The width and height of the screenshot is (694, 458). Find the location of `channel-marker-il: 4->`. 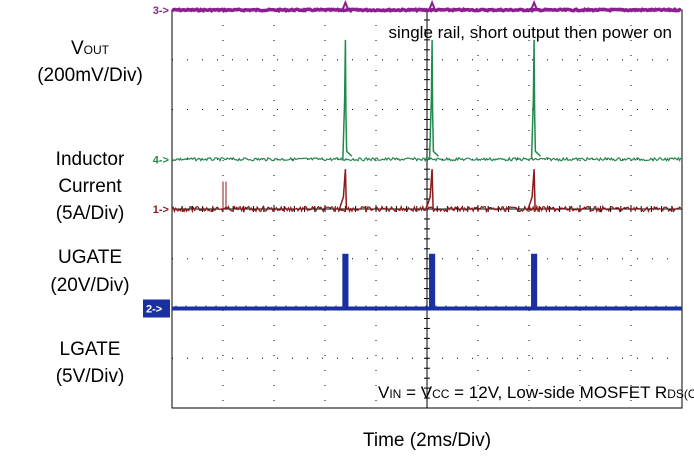

channel-marker-il: 4-> is located at coordinates (161, 160).